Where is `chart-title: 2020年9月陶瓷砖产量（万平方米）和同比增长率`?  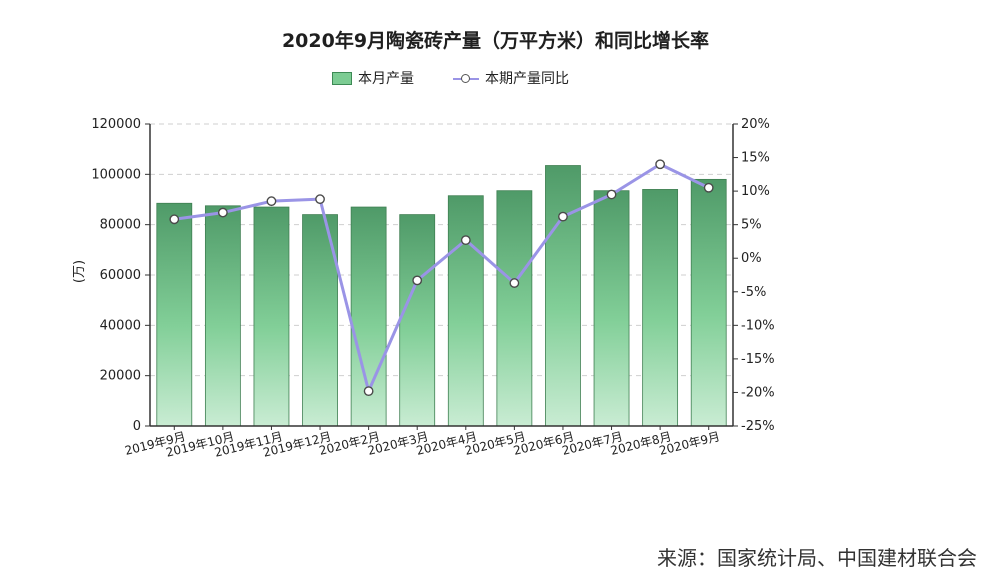 chart-title: 2020年9月陶瓷砖产量（万平方米）和同比增长率 is located at coordinates (495, 41).